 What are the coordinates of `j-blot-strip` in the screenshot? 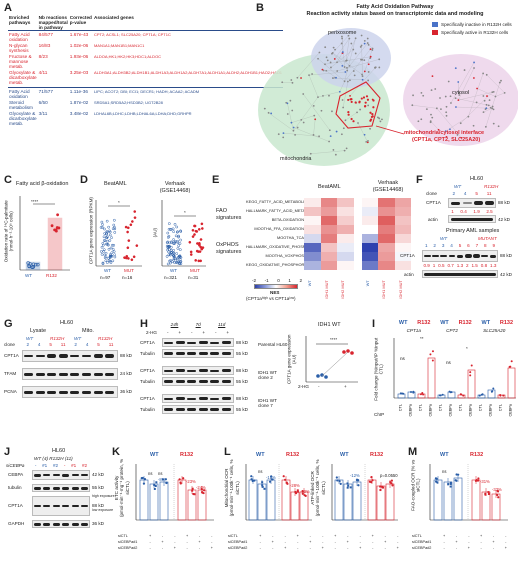 It's located at (61, 506).